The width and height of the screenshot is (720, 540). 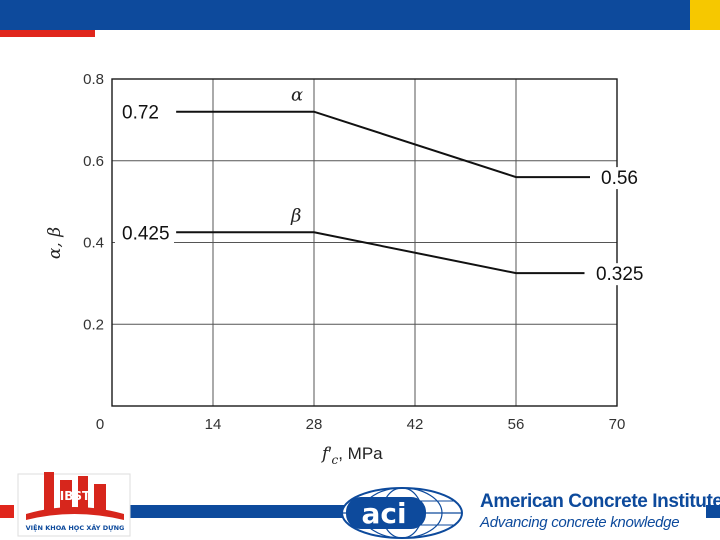 What do you see at coordinates (383, 513) in the screenshot?
I see `aci-logo-text: aci` at bounding box center [383, 513].